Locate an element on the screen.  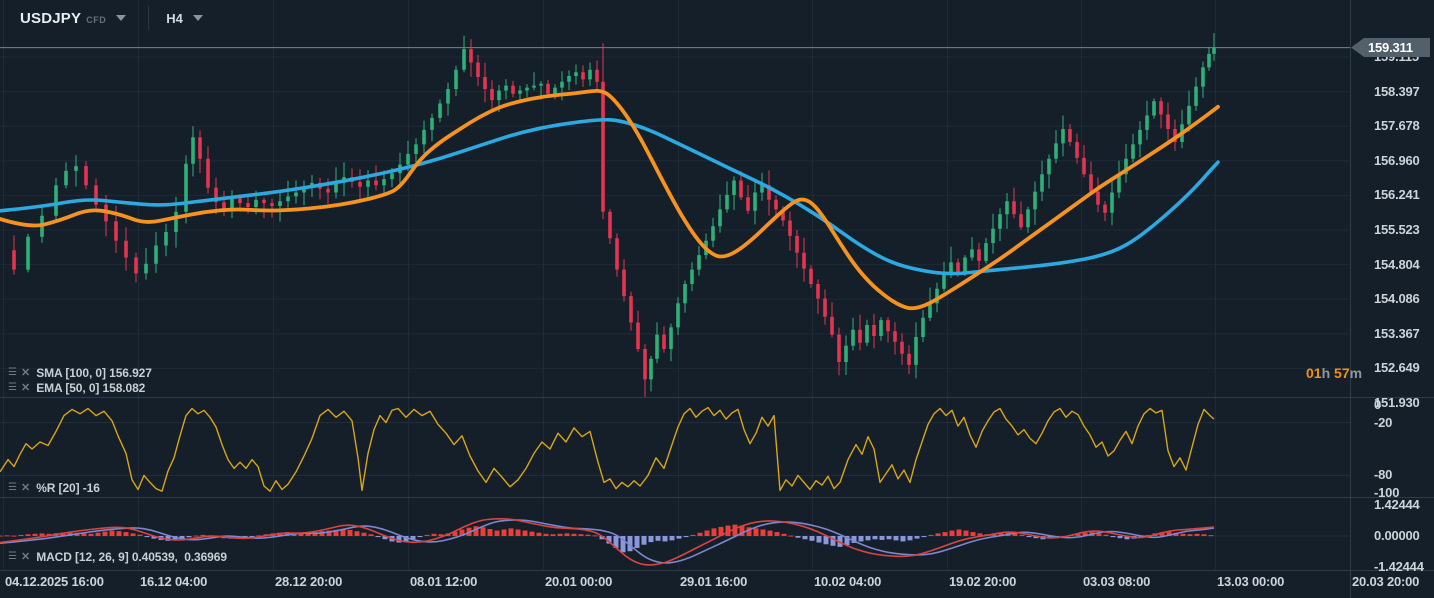
time-axis-label: 19.02 20:00 is located at coordinates (983, 581).